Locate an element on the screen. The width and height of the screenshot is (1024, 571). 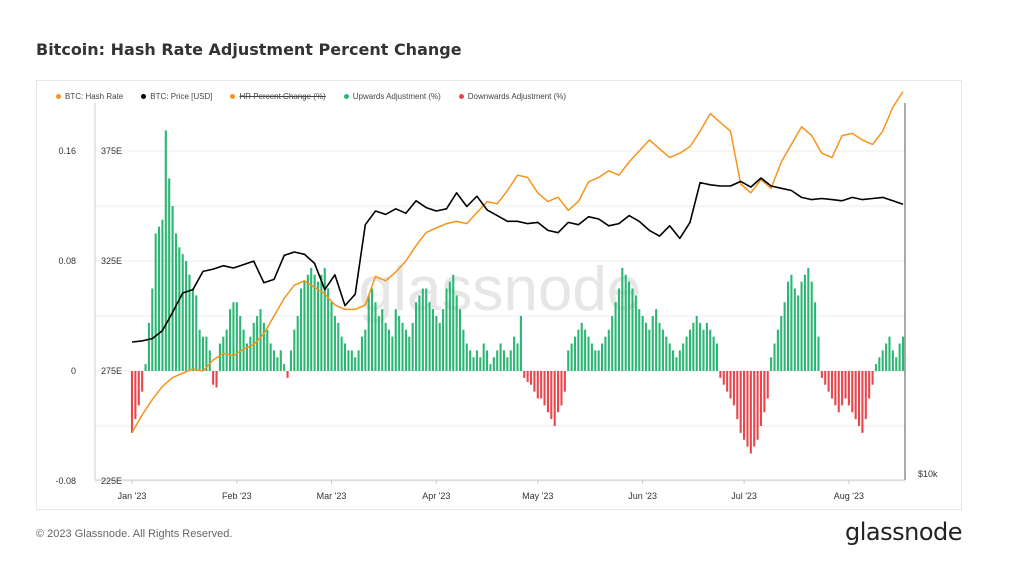
legend-item: BTC: Hash Rate is located at coordinates (89, 96).